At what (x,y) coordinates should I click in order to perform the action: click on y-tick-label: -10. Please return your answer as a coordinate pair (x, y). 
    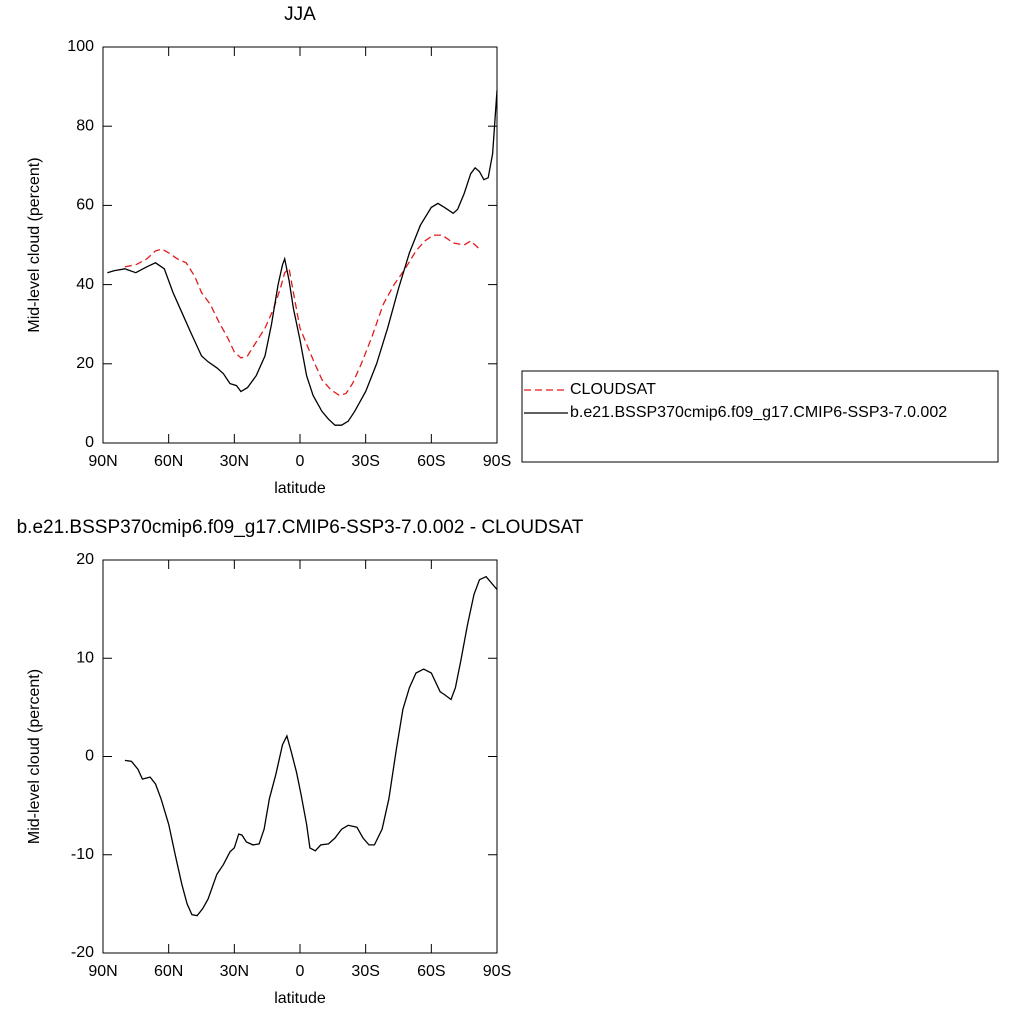
    Looking at the image, I should click on (82, 854).